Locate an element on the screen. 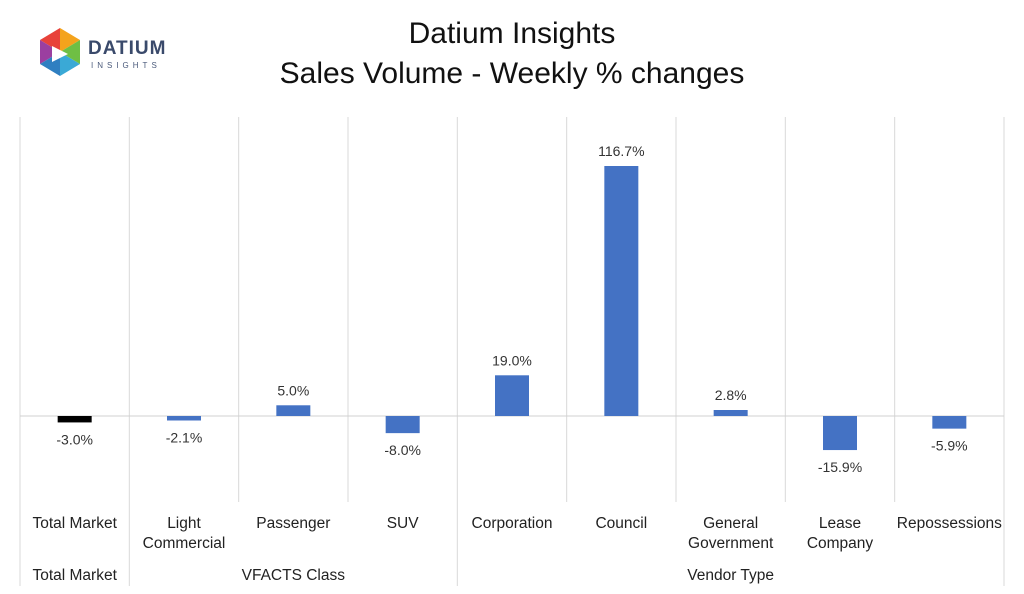 The width and height of the screenshot is (1024, 594). group-labels: Total Market VFACTS Class Vendor Type is located at coordinates (403, 575).